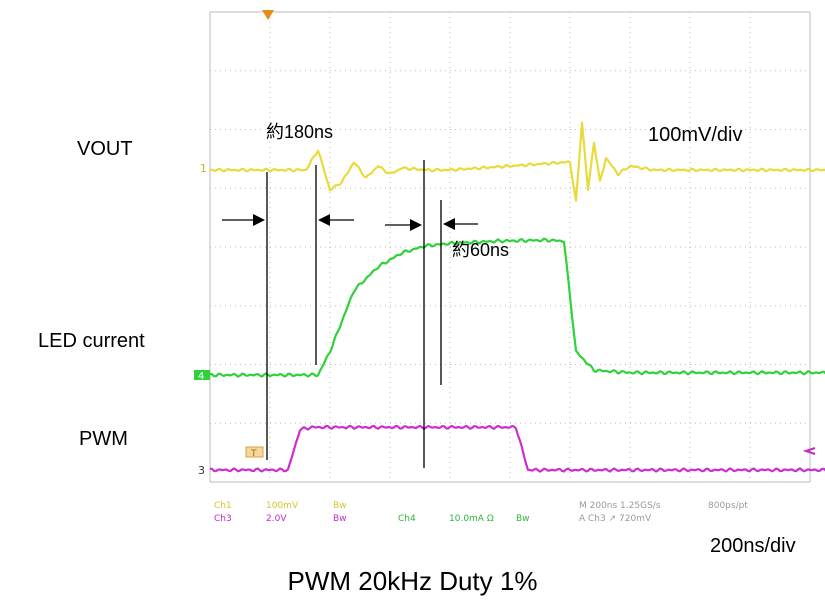 Image resolution: width=825 pixels, height=603 pixels. I want to click on ch3-readout-name: Ch3, so click(223, 519).